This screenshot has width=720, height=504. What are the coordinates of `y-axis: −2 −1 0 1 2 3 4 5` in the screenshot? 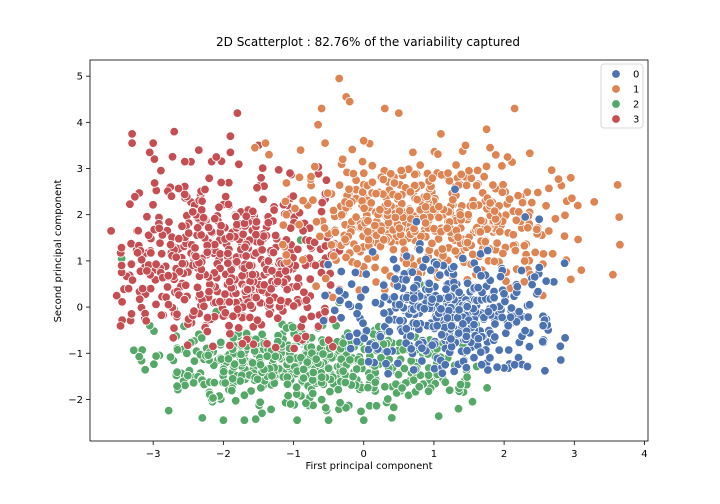 It's located at (79, 239).